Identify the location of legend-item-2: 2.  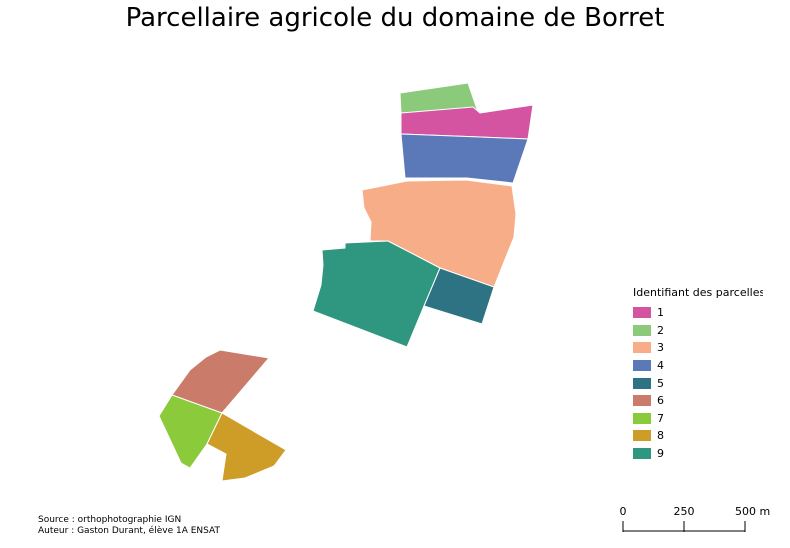
(698, 331).